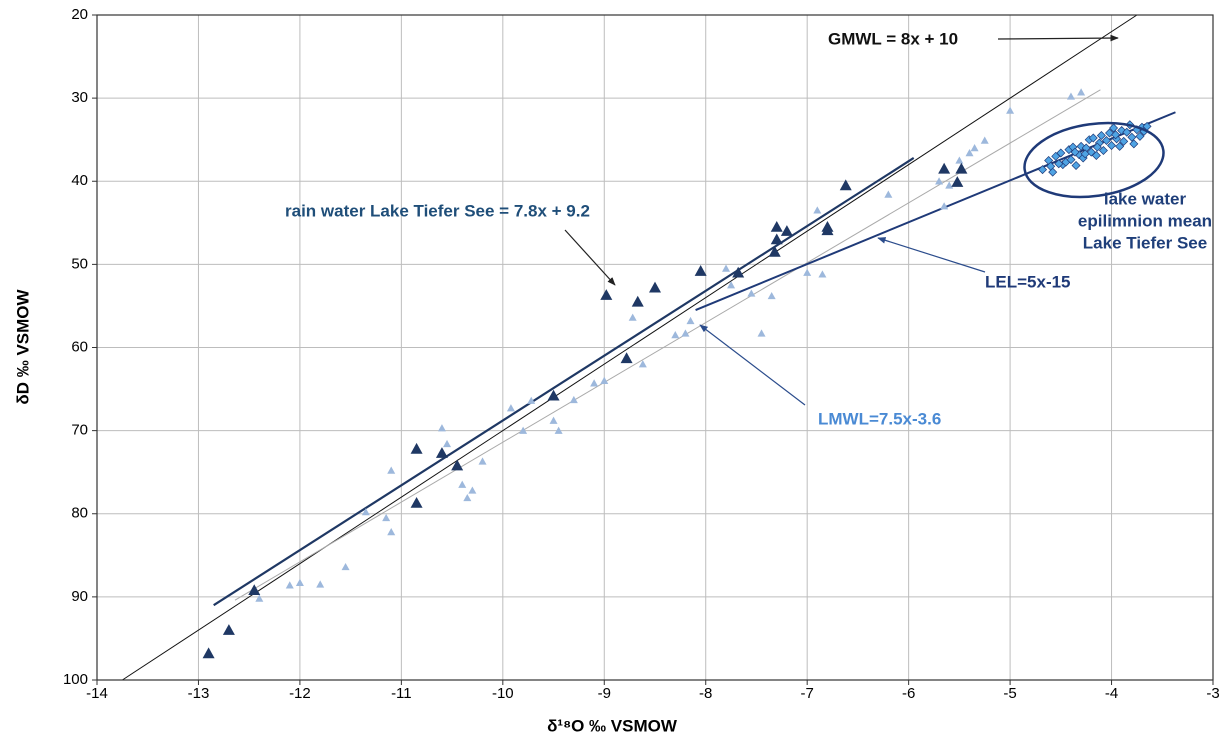 The image size is (1225, 736). What do you see at coordinates (79, 97) in the screenshot?
I see `y-tick-label: 30` at bounding box center [79, 97].